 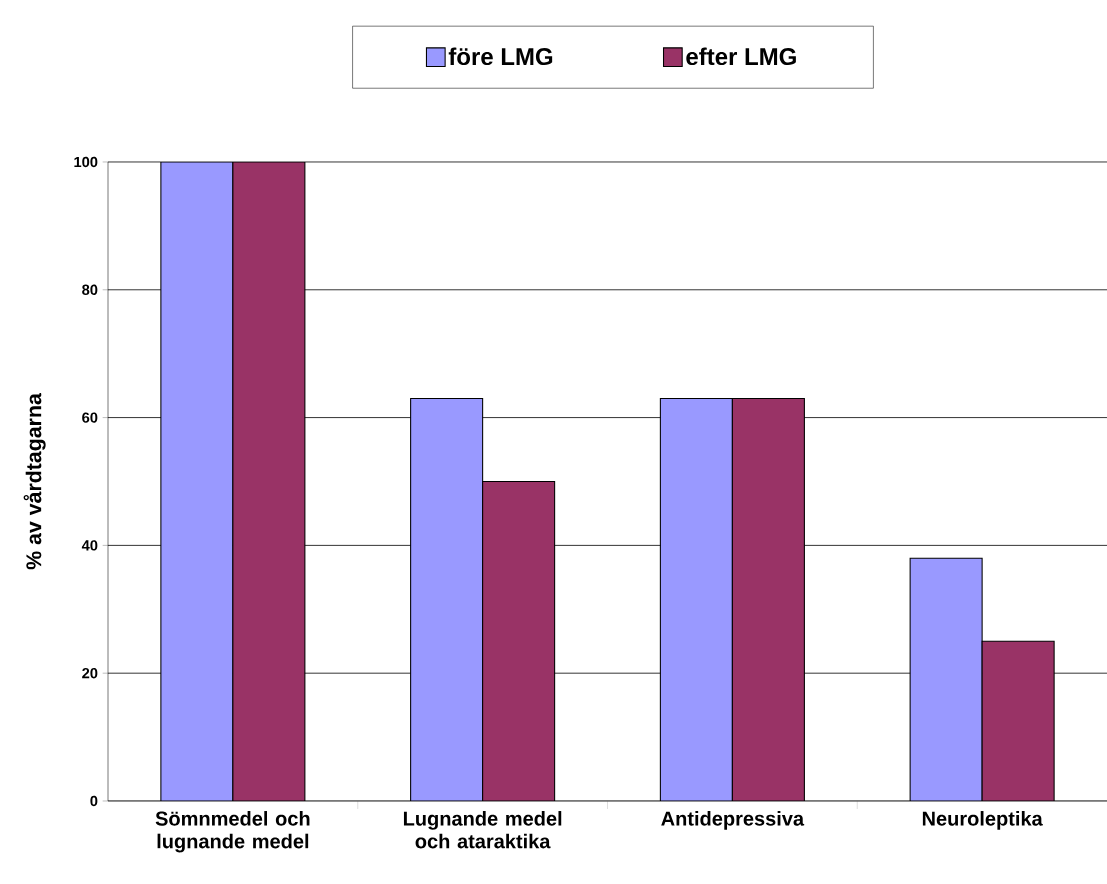 What do you see at coordinates (90, 673) in the screenshot?
I see `y-tick-label: 20` at bounding box center [90, 673].